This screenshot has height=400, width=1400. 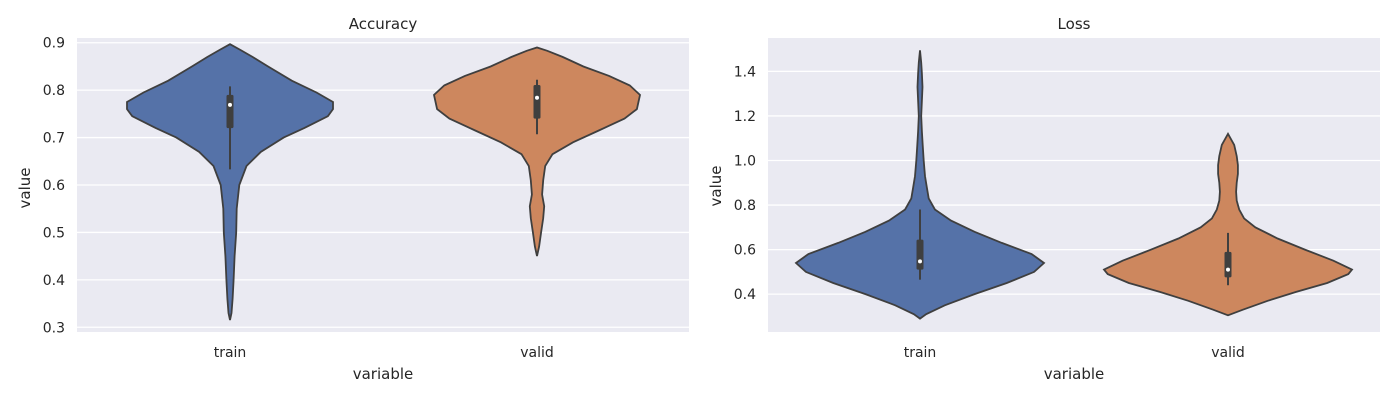 What do you see at coordinates (54, 233) in the screenshot?
I see `y-tick-label: 0.5` at bounding box center [54, 233].